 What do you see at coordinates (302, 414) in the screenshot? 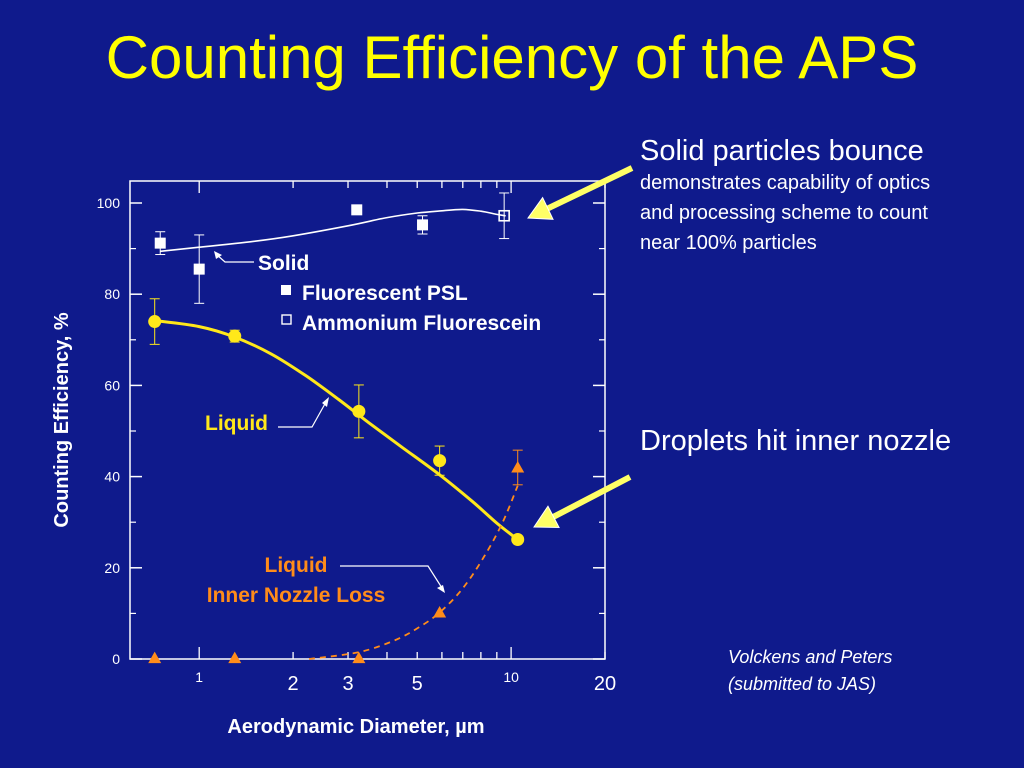
I see `liquid-leader` at bounding box center [302, 414].